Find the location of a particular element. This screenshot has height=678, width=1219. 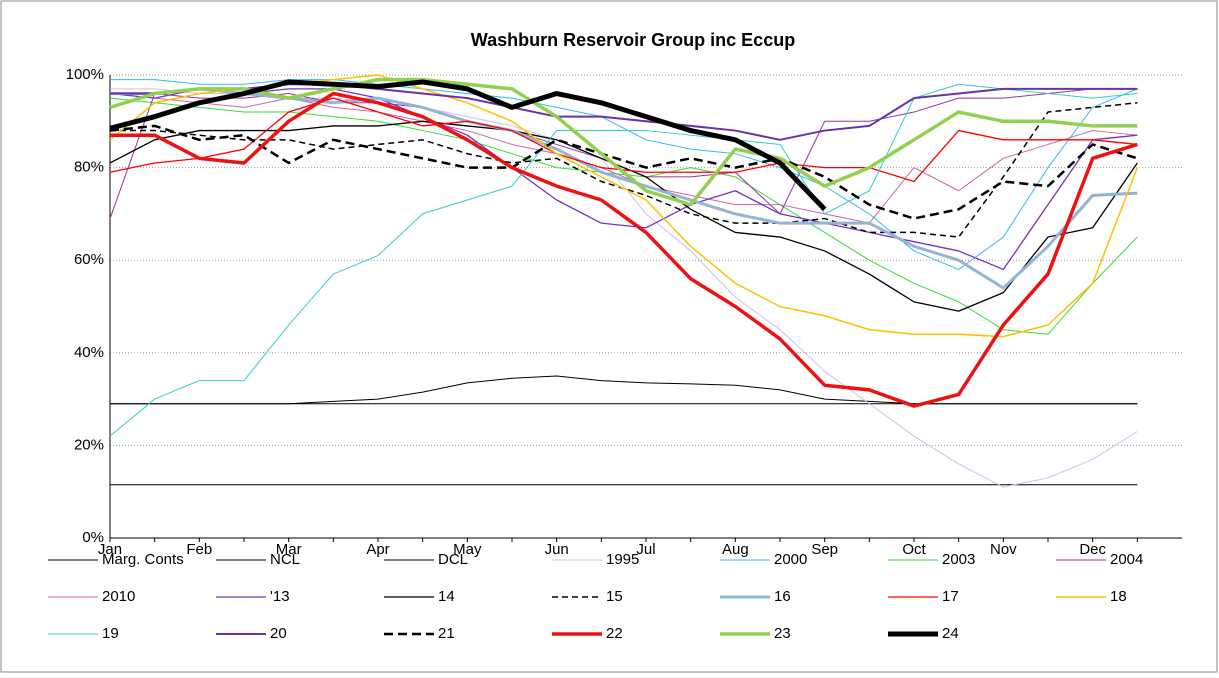

y-tick-label: 40% is located at coordinates (89, 352).